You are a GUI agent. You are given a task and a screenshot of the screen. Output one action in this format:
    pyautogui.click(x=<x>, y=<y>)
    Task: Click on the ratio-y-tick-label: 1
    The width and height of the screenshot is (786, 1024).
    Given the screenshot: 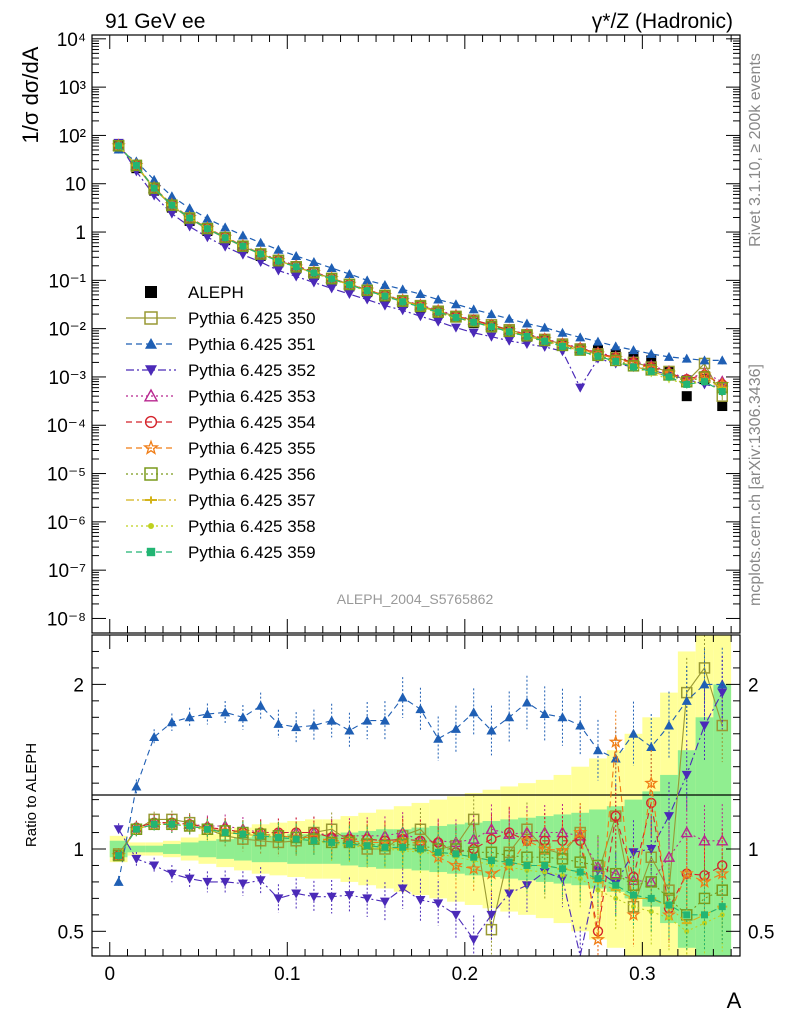 What is the action you would take?
    pyautogui.click(x=78, y=850)
    